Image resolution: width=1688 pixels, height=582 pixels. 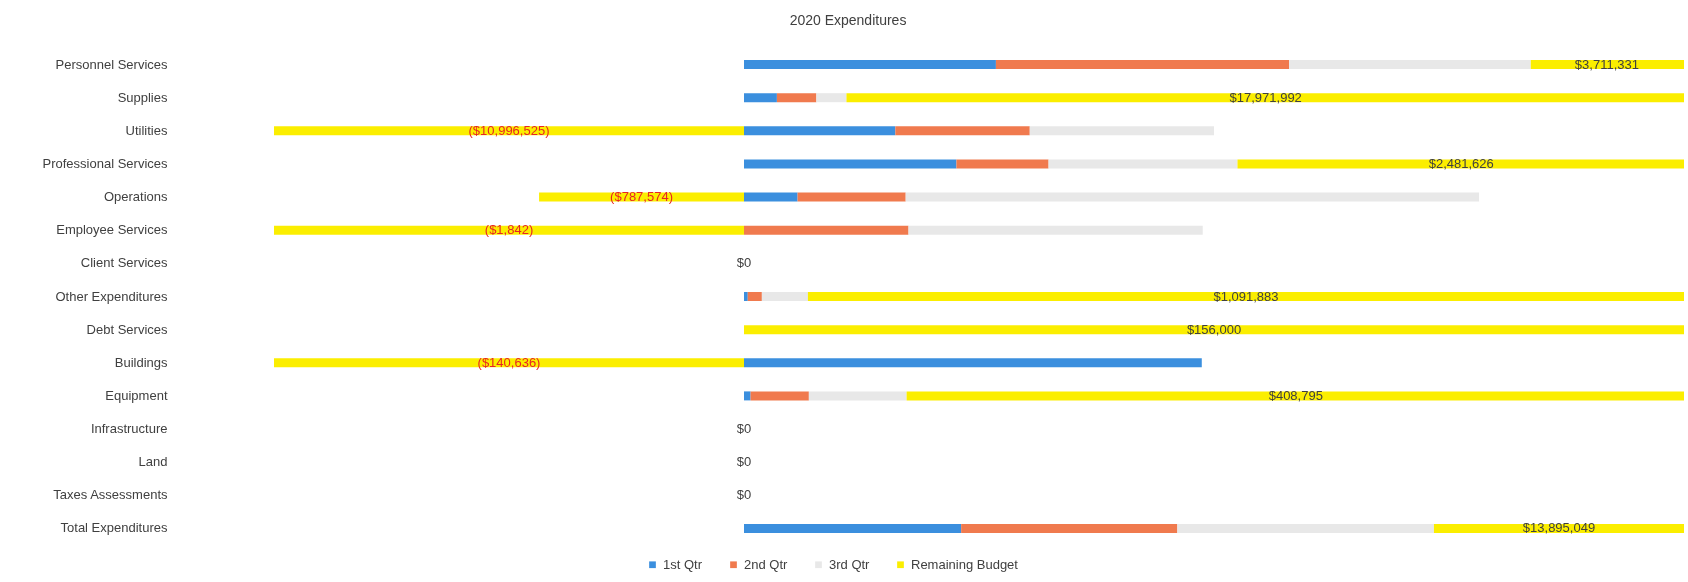 What do you see at coordinates (683, 564) in the screenshot?
I see `legend-label: 1st Qtr` at bounding box center [683, 564].